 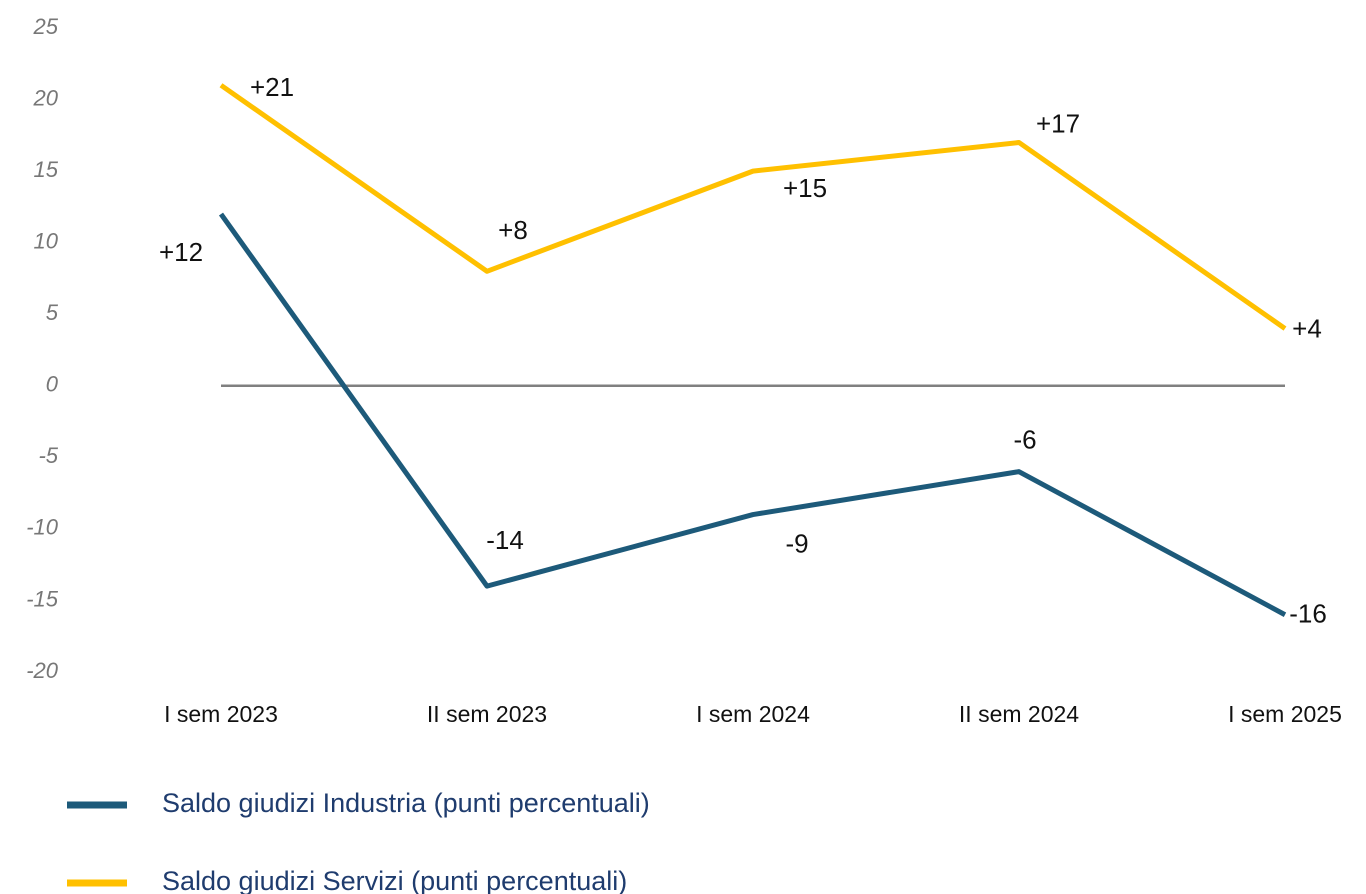 What do you see at coordinates (181, 252) in the screenshot?
I see `data-label: +12` at bounding box center [181, 252].